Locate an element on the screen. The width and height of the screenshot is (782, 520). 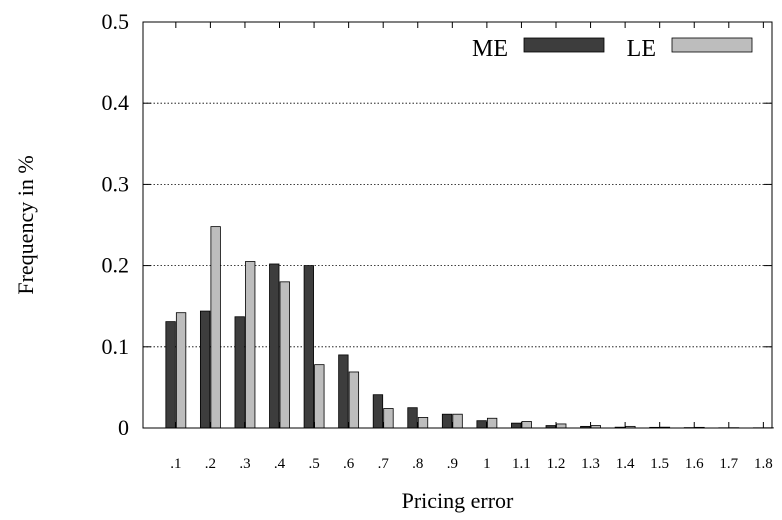
y-tick-label: 0.3 is located at coordinates (116, 183).